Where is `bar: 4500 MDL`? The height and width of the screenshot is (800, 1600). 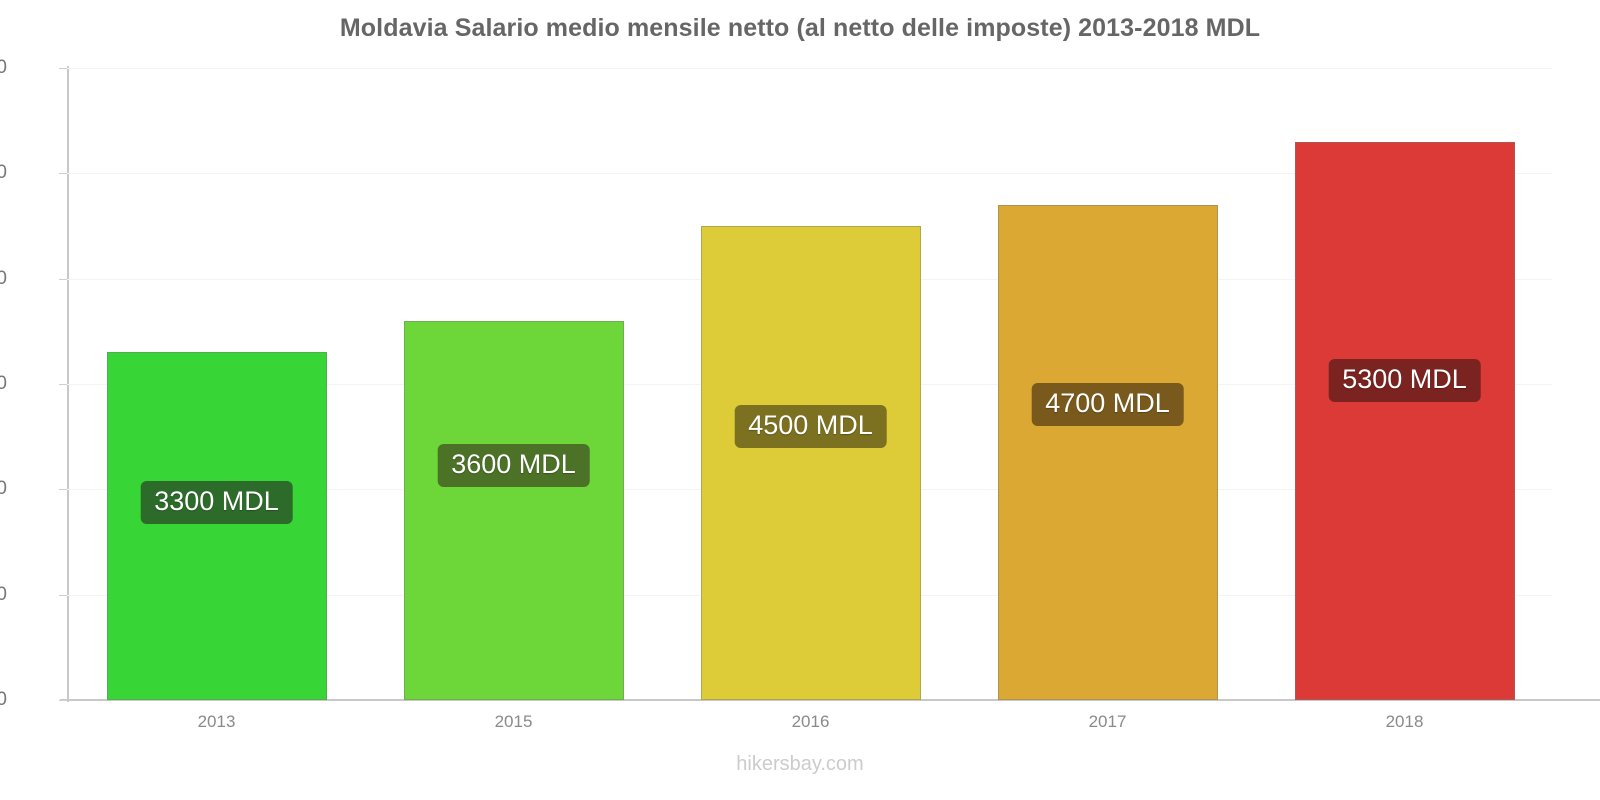 bar: 4500 MDL is located at coordinates (810, 463).